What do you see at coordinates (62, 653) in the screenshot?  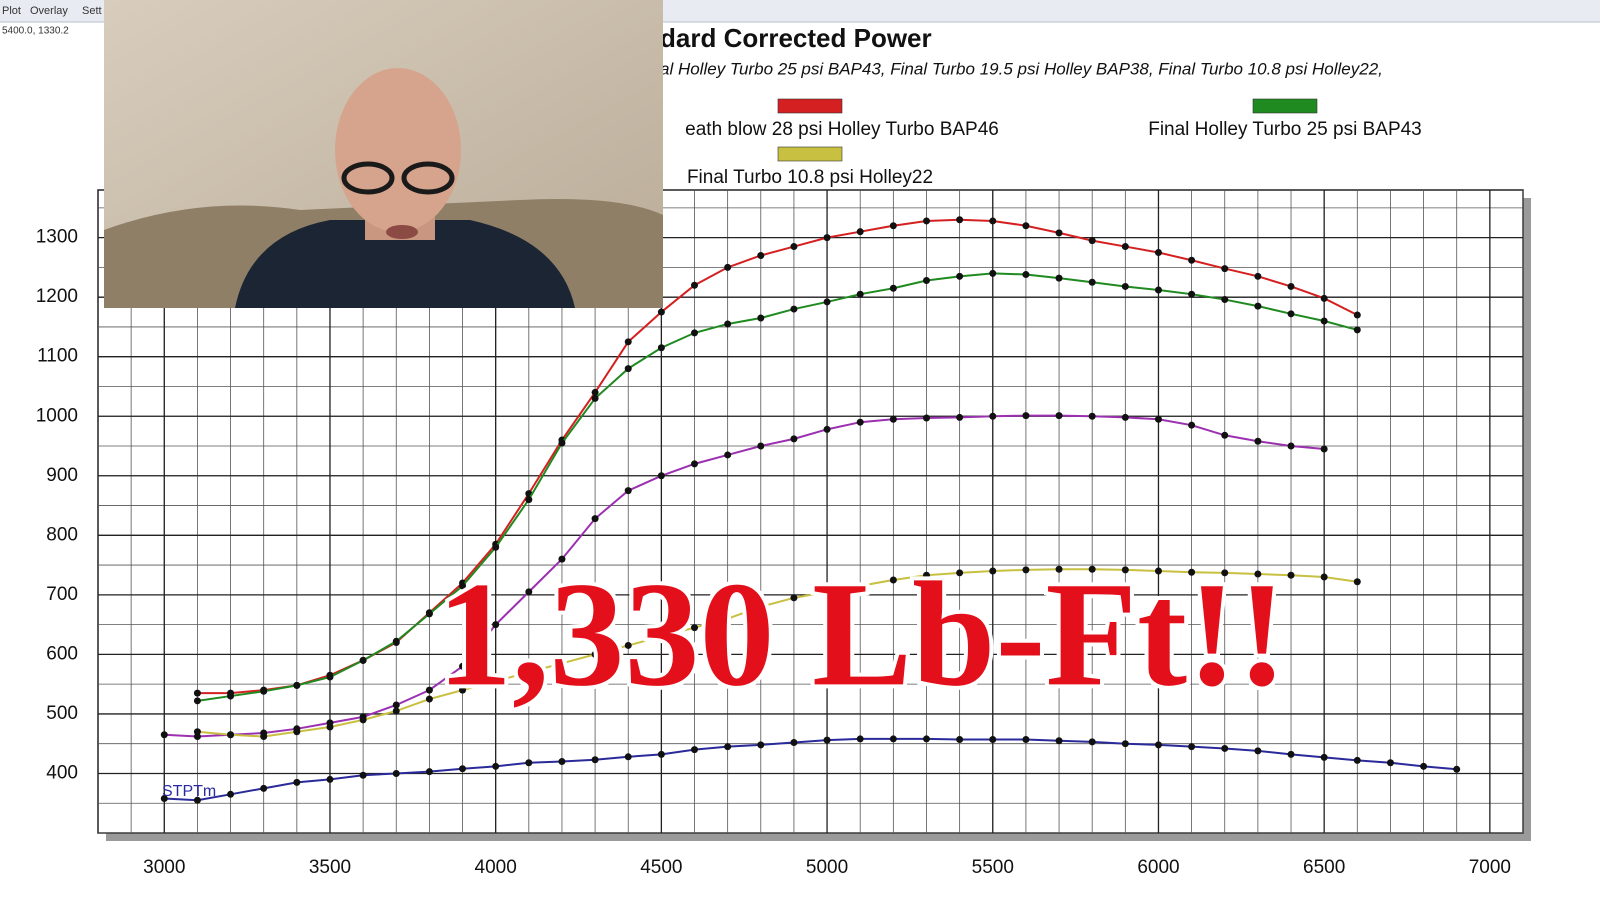 I see `y-tick-label: 600` at bounding box center [62, 653].